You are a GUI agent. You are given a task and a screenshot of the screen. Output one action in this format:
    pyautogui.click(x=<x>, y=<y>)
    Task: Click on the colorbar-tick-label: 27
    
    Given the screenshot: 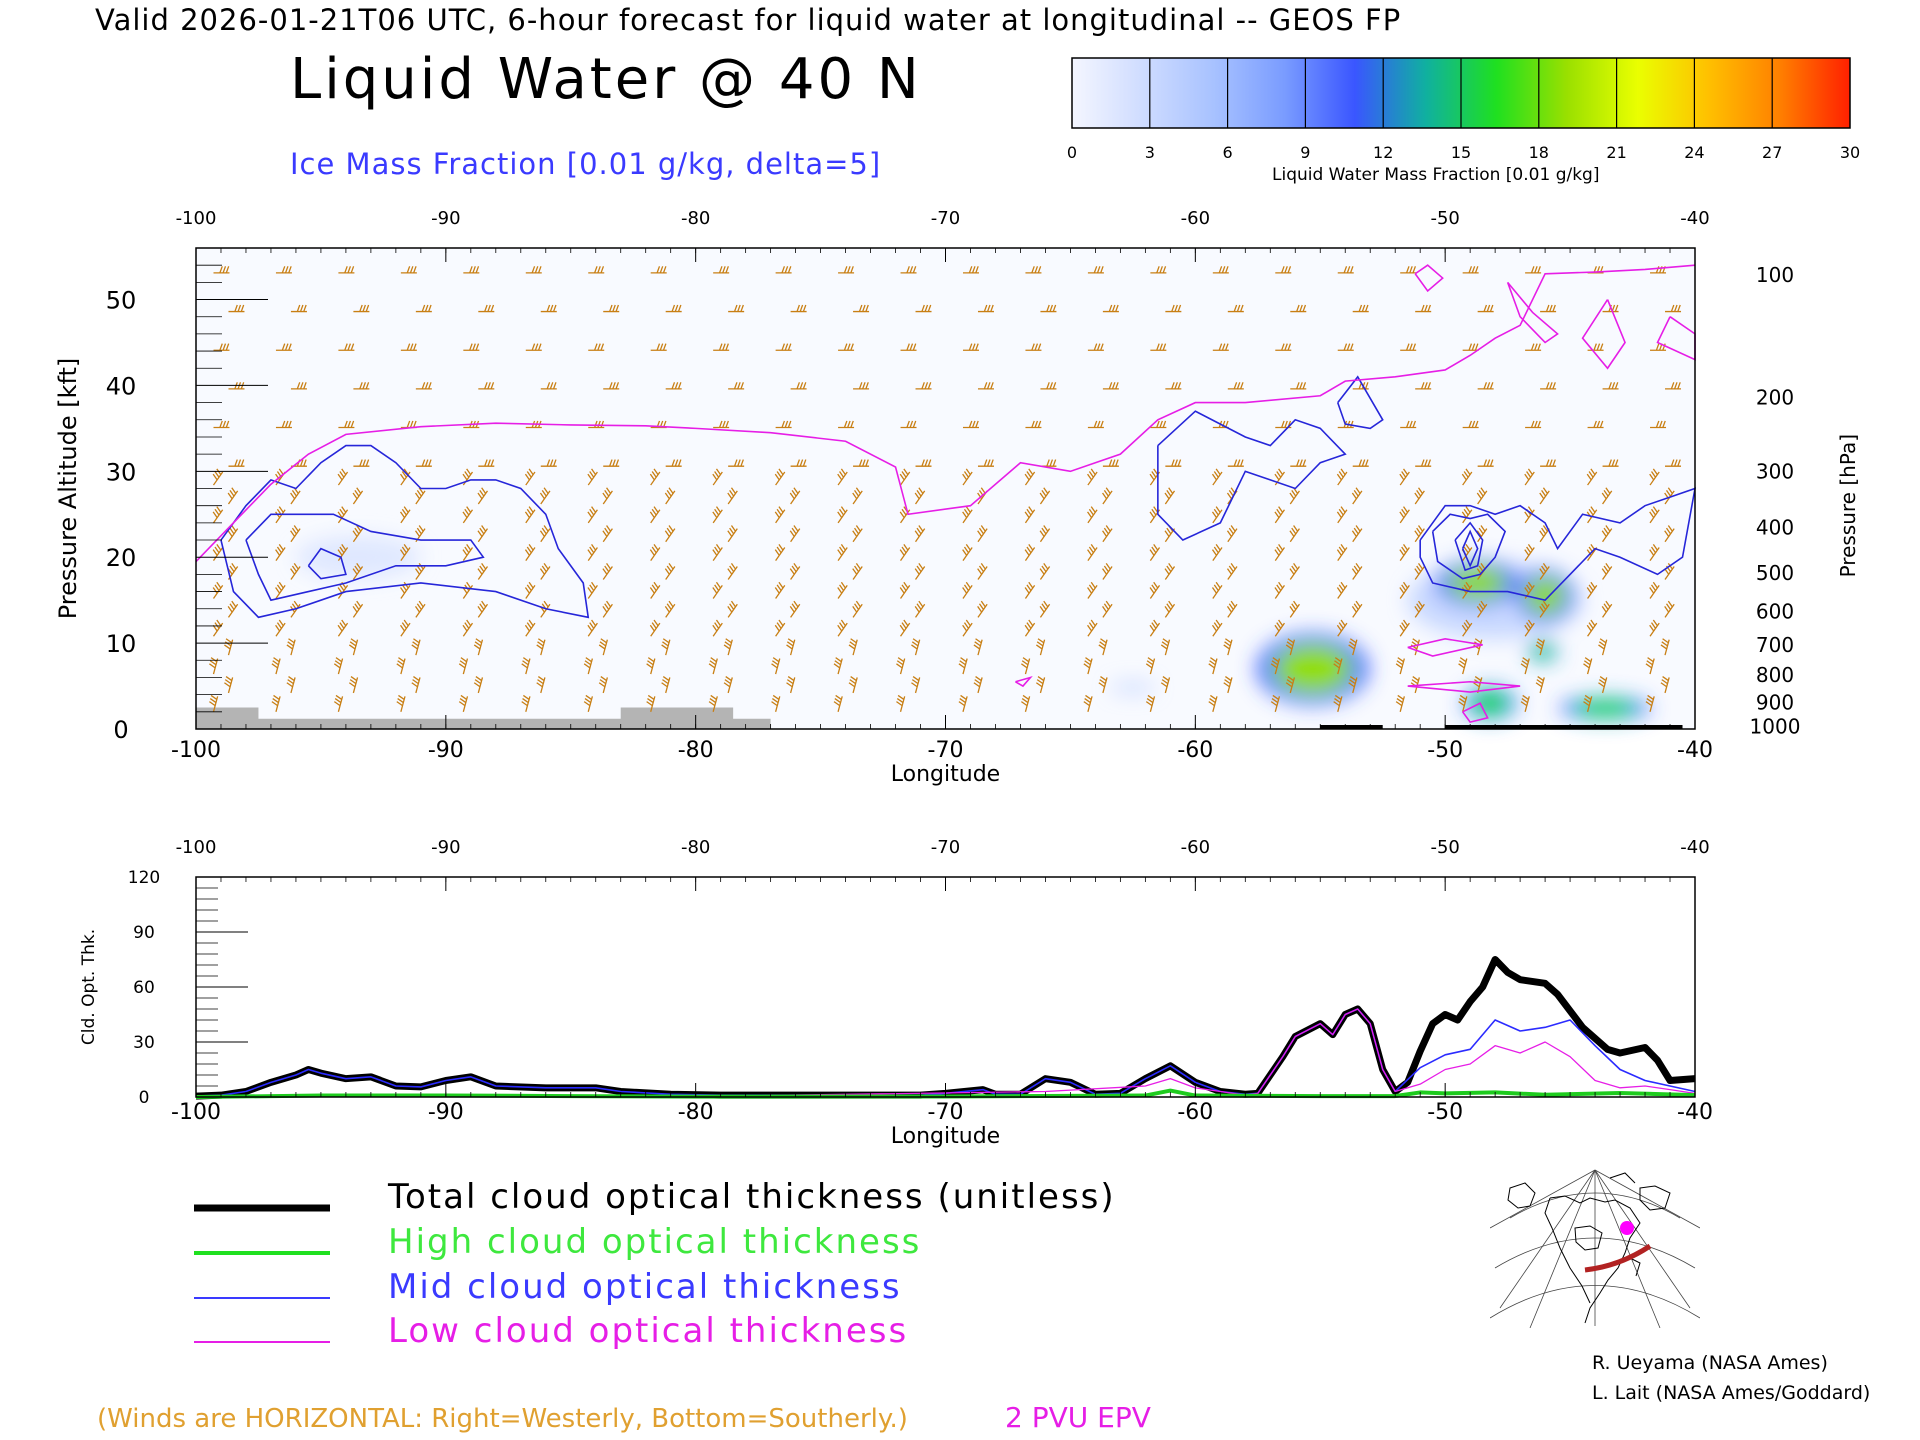 What is the action you would take?
    pyautogui.click(x=1772, y=152)
    